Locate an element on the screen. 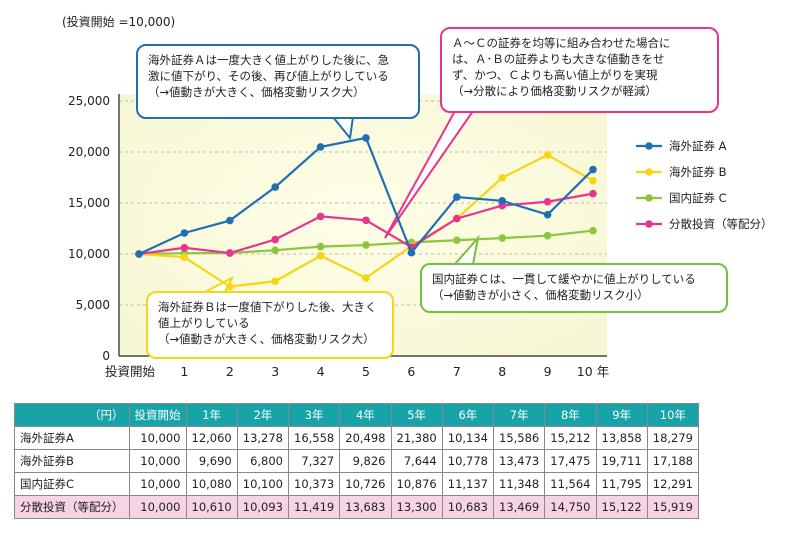 The height and width of the screenshot is (545, 800). x-tick-label: 3 is located at coordinates (275, 371).